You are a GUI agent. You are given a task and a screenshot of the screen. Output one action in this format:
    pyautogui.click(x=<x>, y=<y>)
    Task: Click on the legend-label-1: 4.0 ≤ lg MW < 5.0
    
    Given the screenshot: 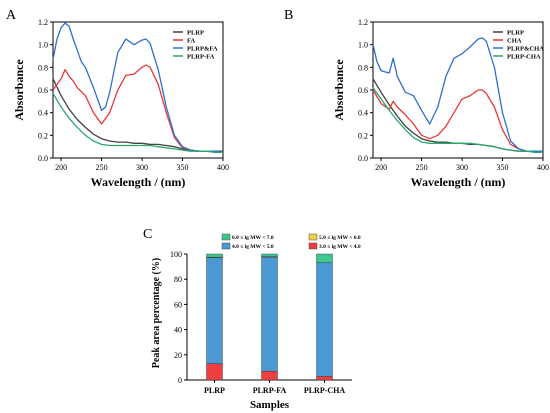 What is the action you would take?
    pyautogui.click(x=253, y=247)
    